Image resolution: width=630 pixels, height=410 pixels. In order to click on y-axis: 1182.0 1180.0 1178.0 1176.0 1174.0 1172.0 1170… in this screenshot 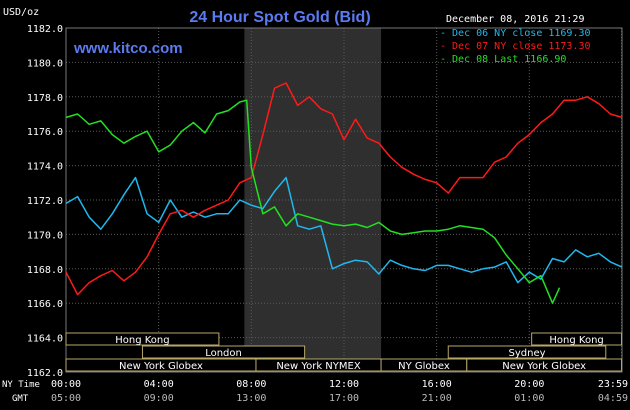, I will do `click(45, 201)`.